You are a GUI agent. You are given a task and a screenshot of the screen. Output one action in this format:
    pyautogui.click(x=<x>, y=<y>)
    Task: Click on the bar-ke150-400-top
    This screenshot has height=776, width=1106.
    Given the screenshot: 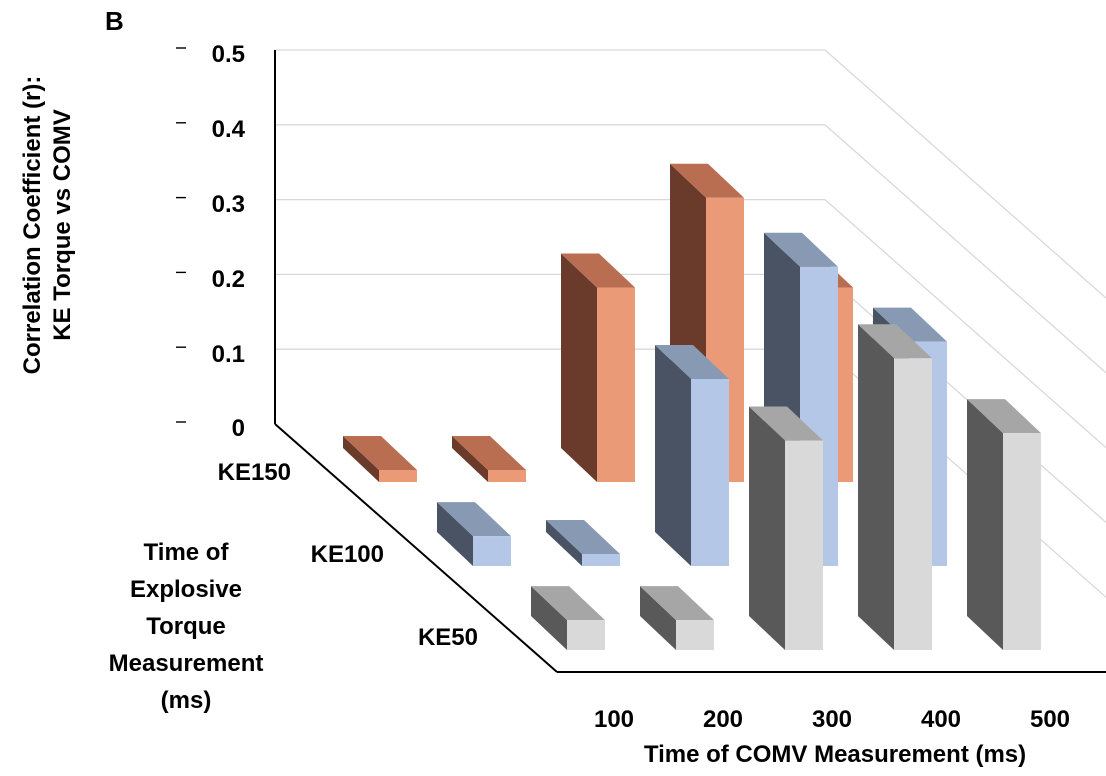 What is the action you would take?
    pyautogui.click(x=707, y=180)
    